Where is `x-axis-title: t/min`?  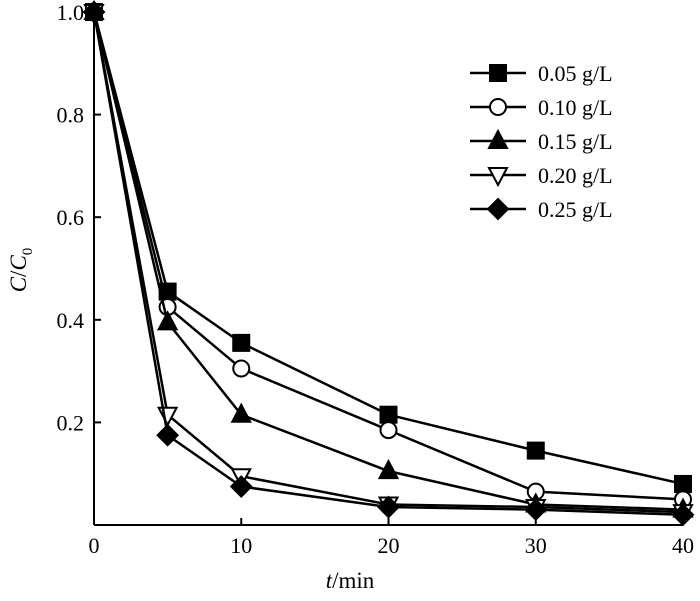
x-axis-title: t/min is located at coordinates (350, 580).